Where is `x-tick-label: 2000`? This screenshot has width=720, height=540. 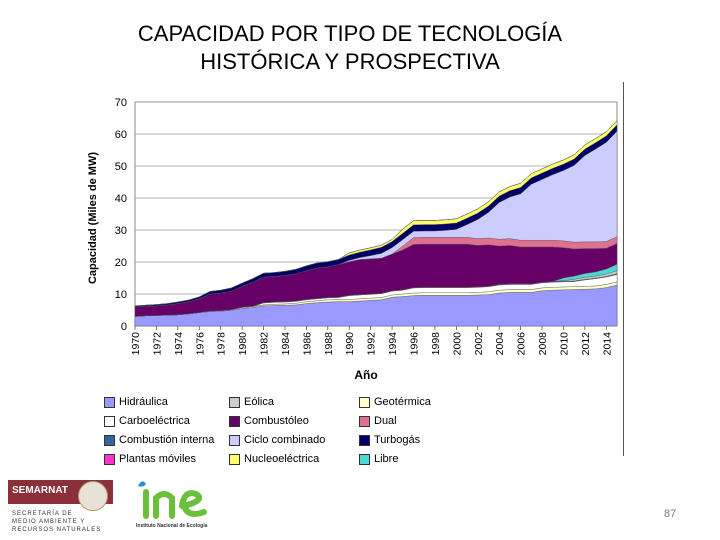
x-tick-label: 2000 is located at coordinates (457, 344).